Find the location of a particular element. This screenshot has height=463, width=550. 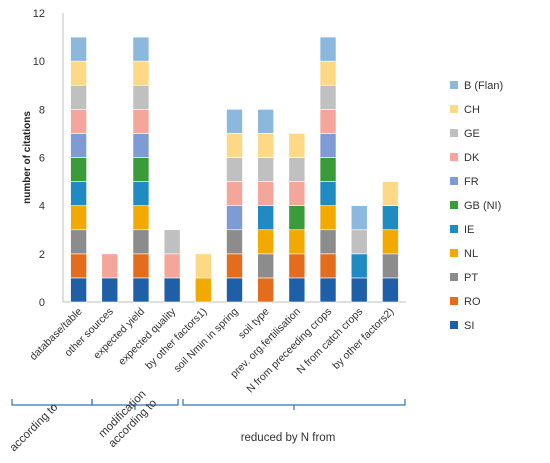

legend-label: CH is located at coordinates (472, 110).